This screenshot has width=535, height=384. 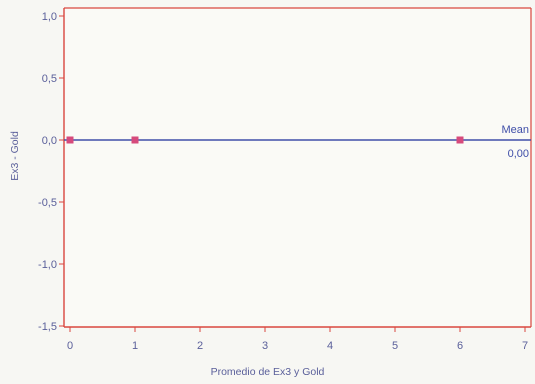 I want to click on x-tick-label: 4, so click(x=330, y=346).